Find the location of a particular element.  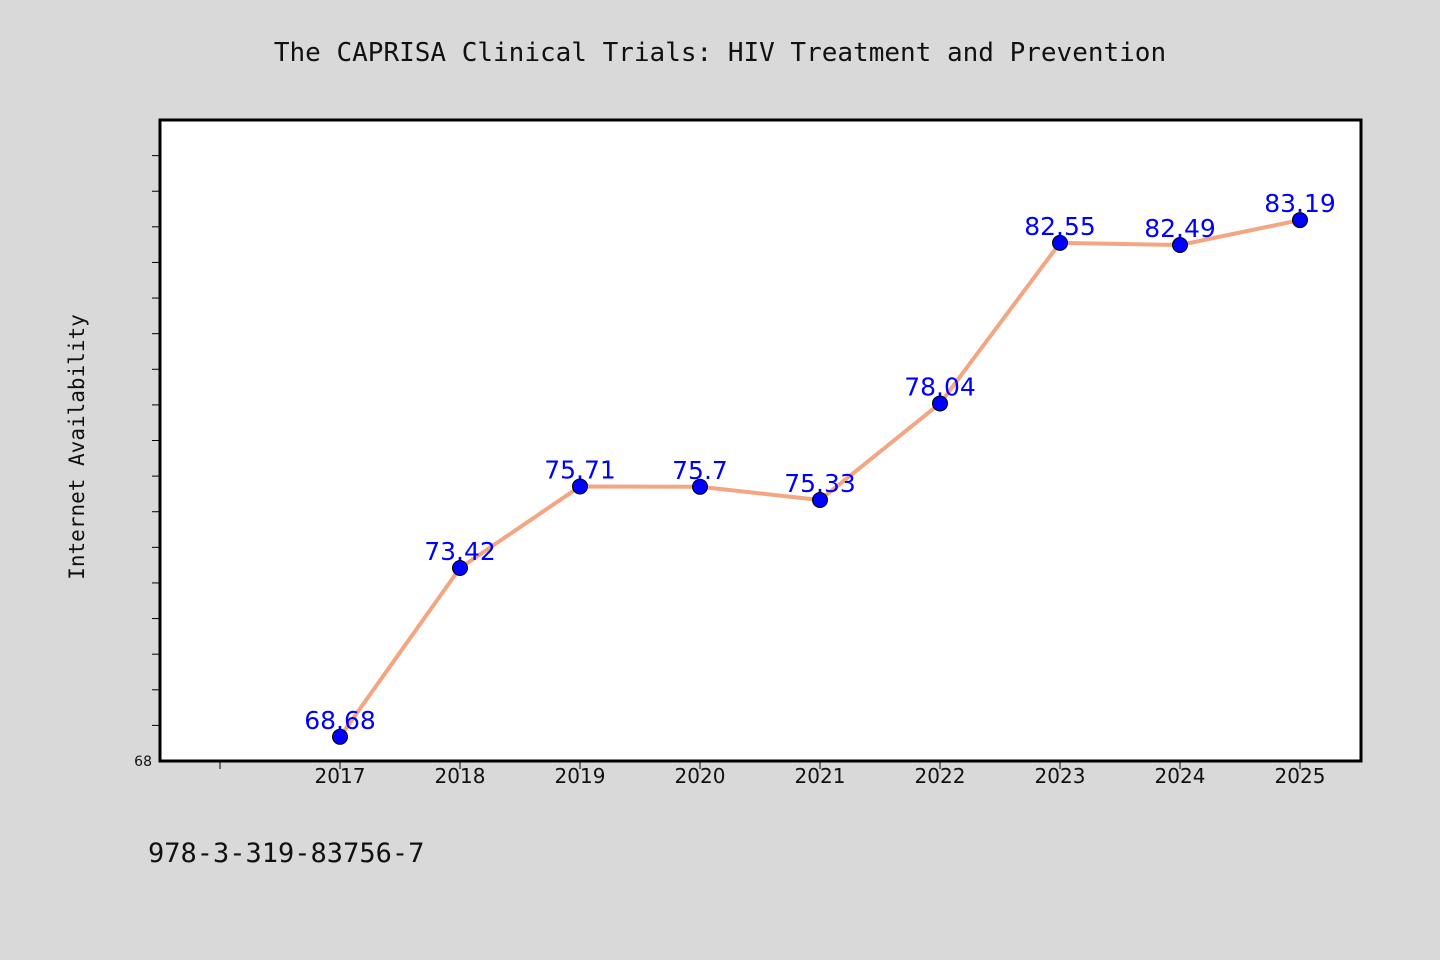

data-label: 75.71 is located at coordinates (580, 469).